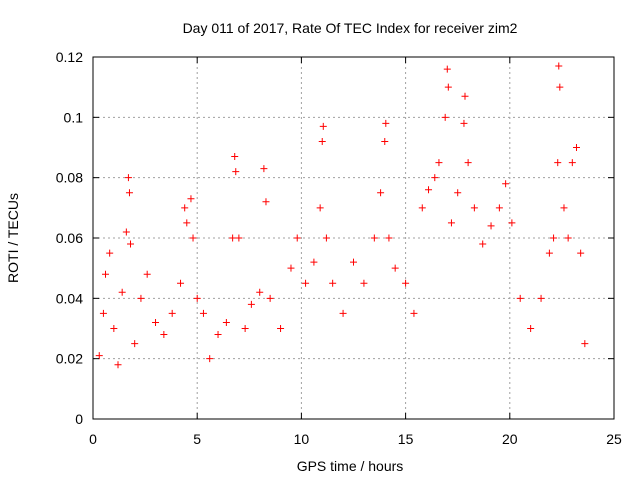  Describe the element at coordinates (69, 359) in the screenshot. I see `y-tick-label: 0.02` at that location.